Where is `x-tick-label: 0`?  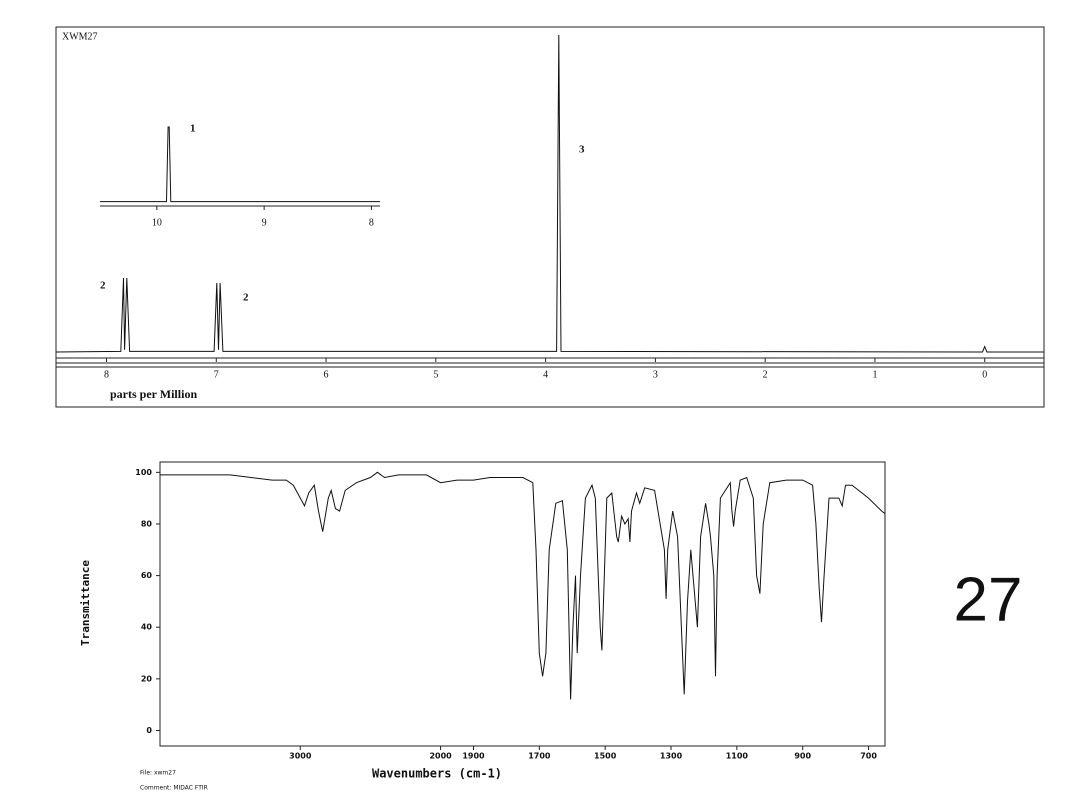 x-tick-label: 0 is located at coordinates (984, 374).